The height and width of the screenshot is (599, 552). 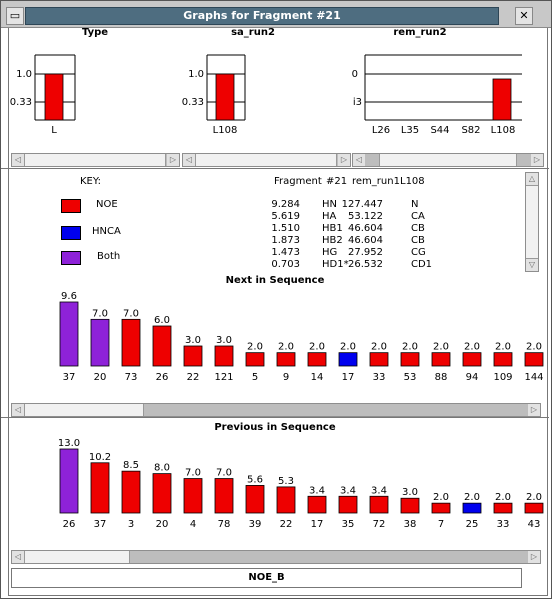 What do you see at coordinates (285, 252) in the screenshot?
I see `table-cell: 1.473` at bounding box center [285, 252].